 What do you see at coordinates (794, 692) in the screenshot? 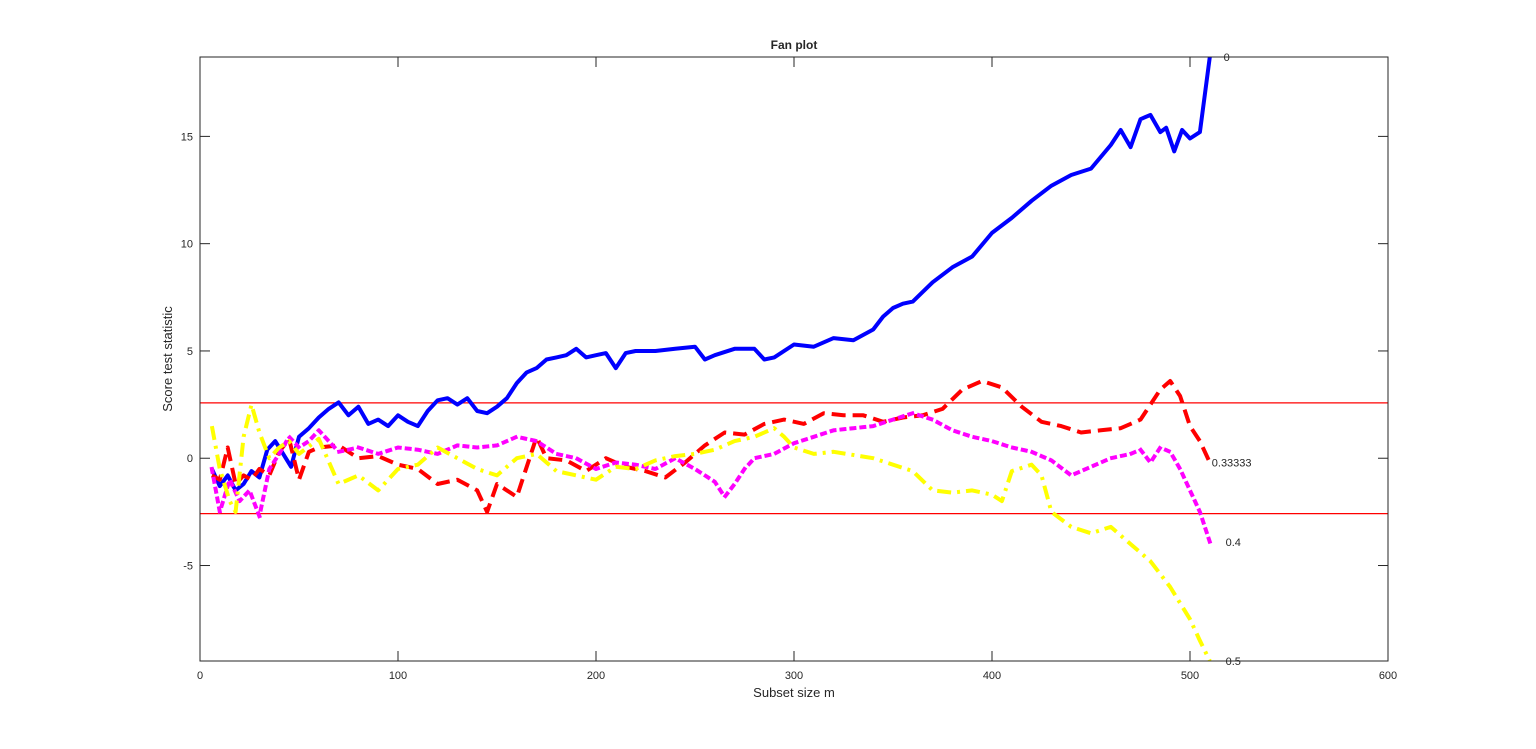
I see `x-axis-label: Subset size m` at bounding box center [794, 692].